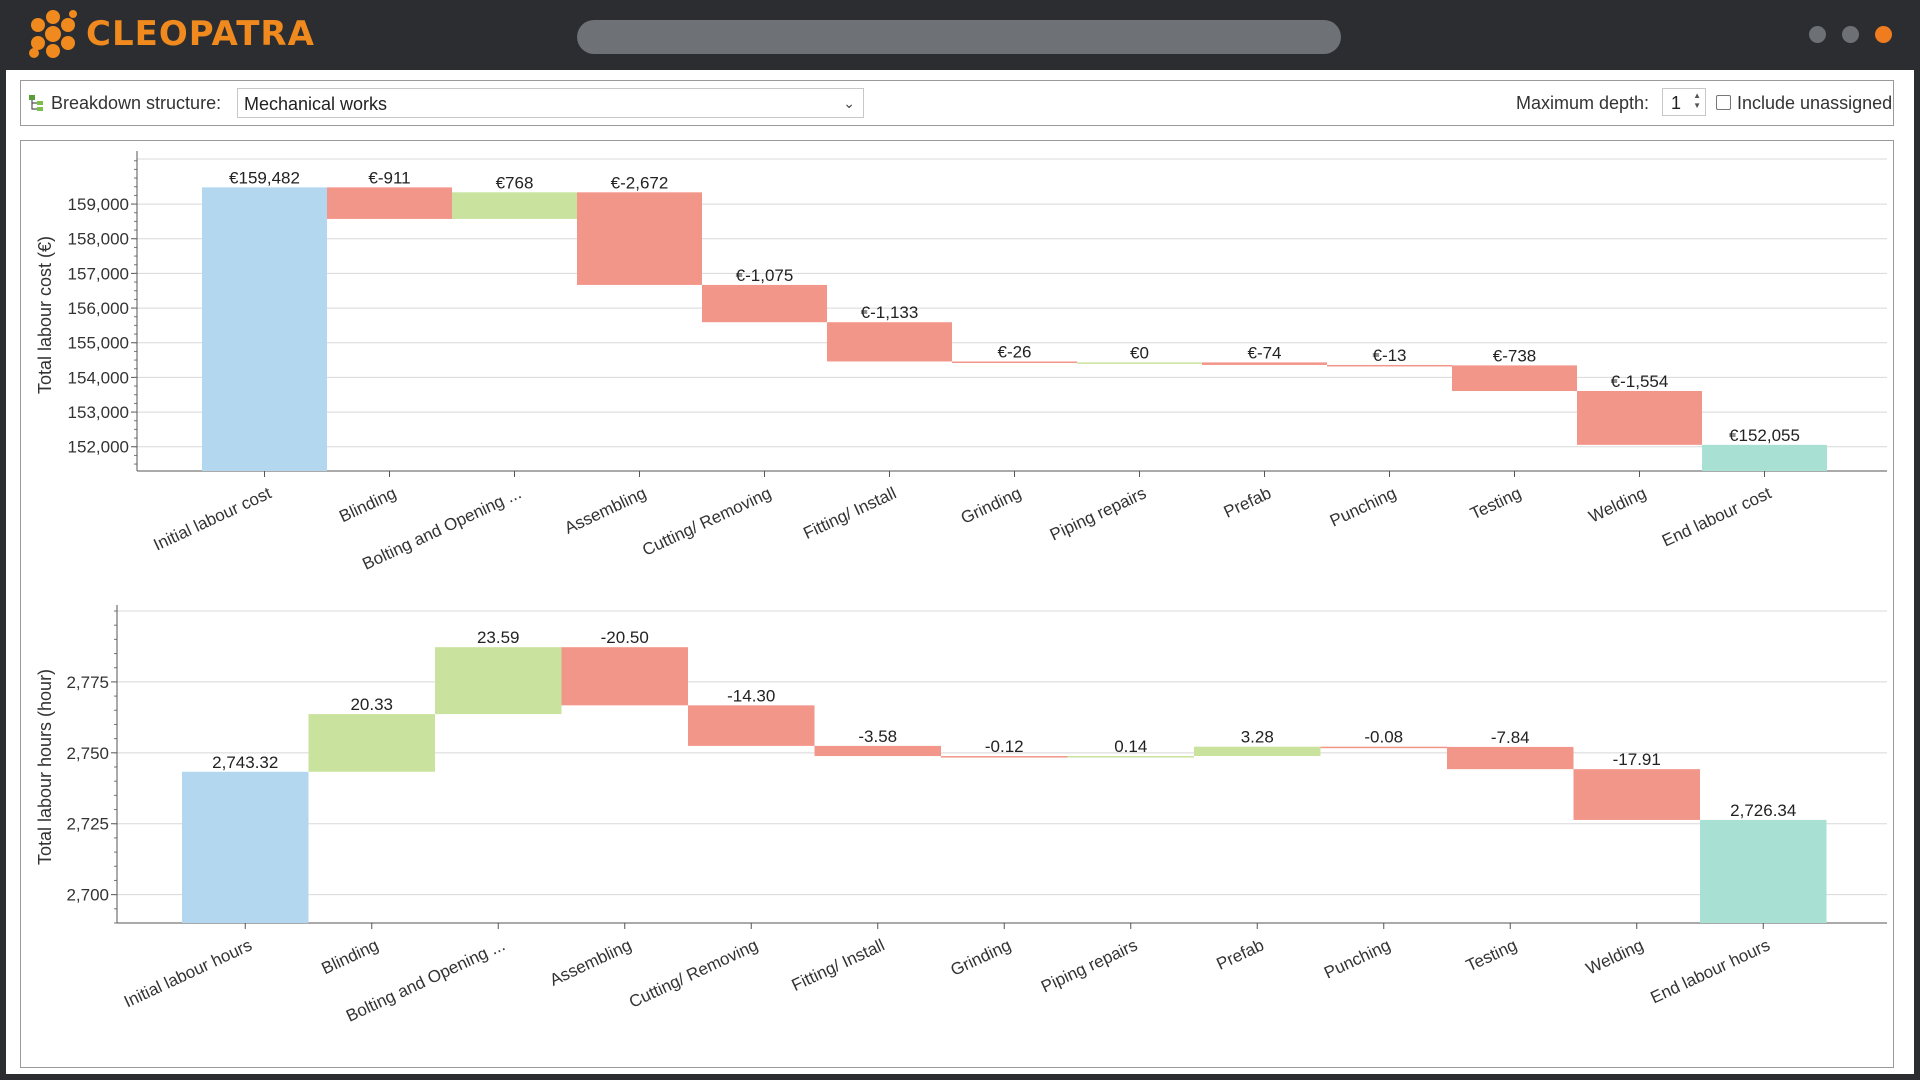 The image size is (1920, 1080). What do you see at coordinates (53, 34) in the screenshot?
I see `cleopatra-logo-icon` at bounding box center [53, 34].